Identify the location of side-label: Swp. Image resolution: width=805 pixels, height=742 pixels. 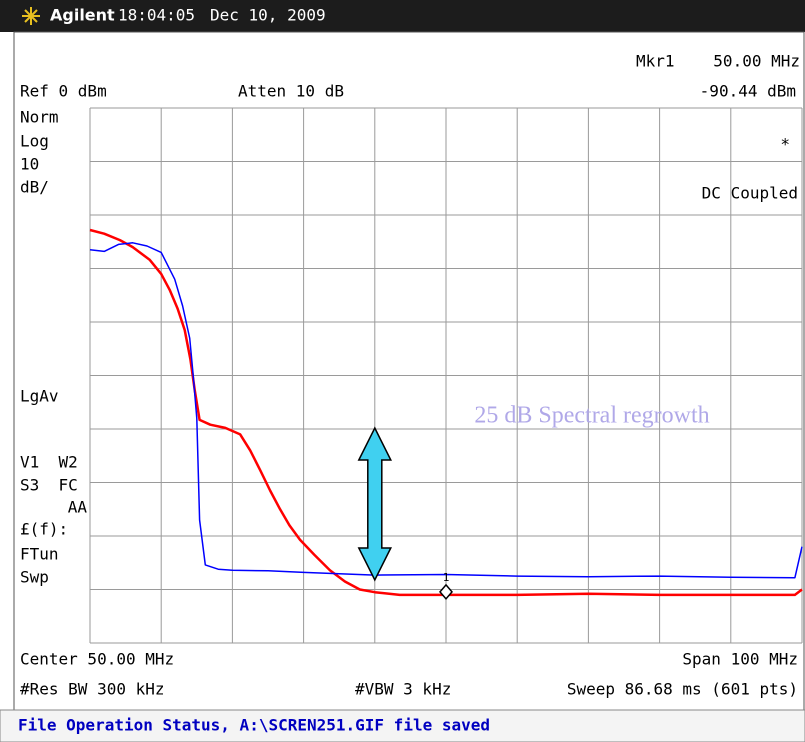
(34, 577).